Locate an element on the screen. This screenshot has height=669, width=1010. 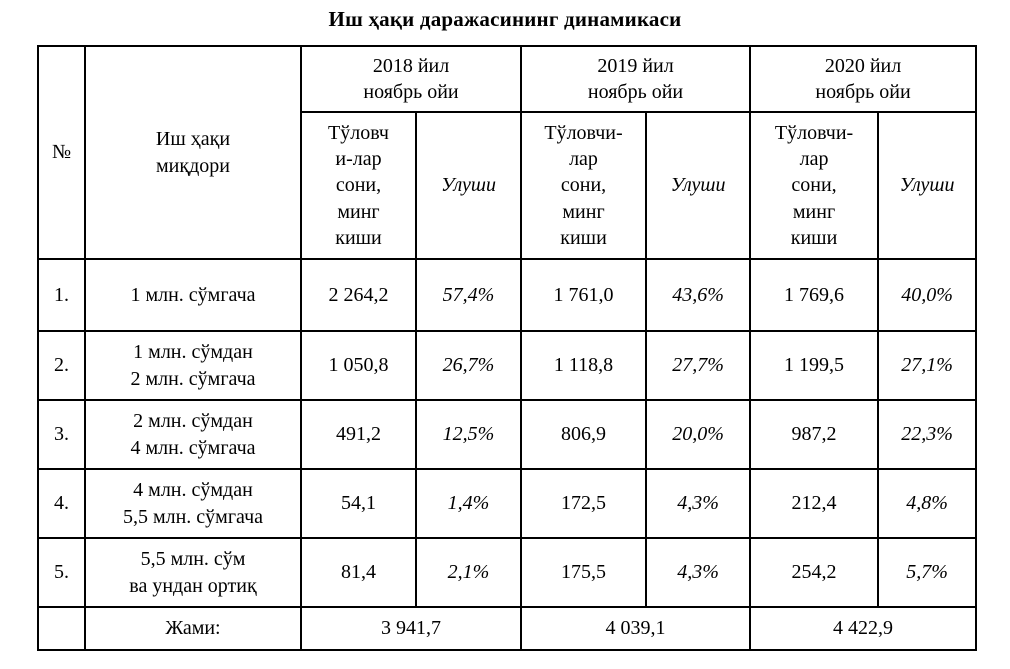
wage-range-label: 1 млн. сўмгача is located at coordinates (193, 295).